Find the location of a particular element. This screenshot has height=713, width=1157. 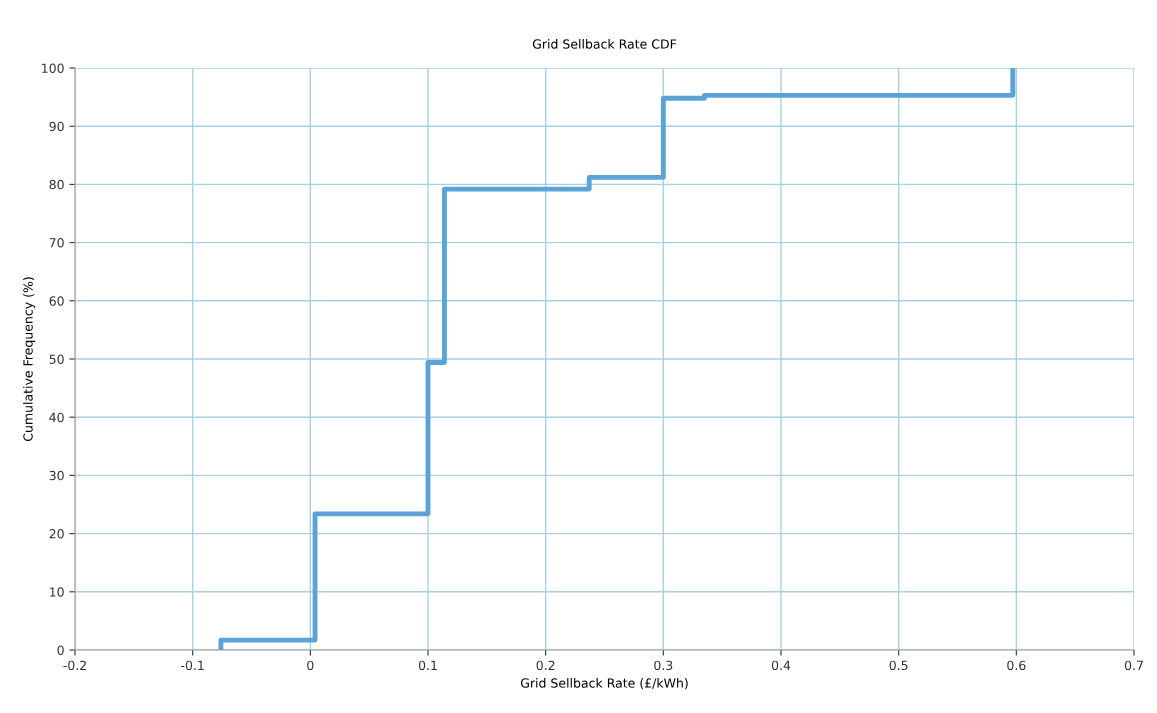

y-tick-label: 0 is located at coordinates (60, 650).